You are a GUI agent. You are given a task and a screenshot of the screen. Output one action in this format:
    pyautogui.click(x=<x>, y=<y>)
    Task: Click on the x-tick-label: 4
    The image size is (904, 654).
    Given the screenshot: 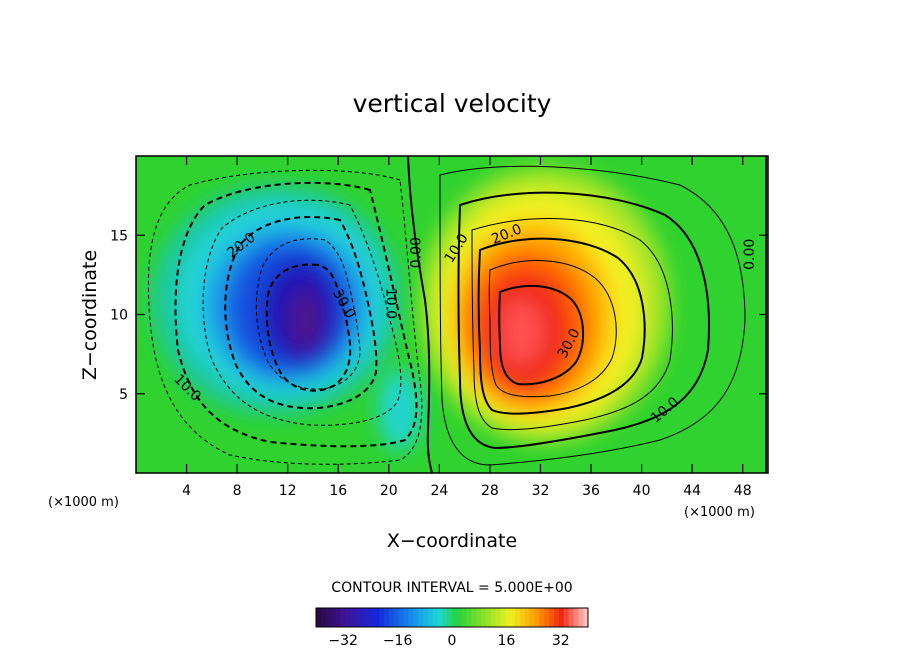 What is the action you would take?
    pyautogui.click(x=186, y=491)
    